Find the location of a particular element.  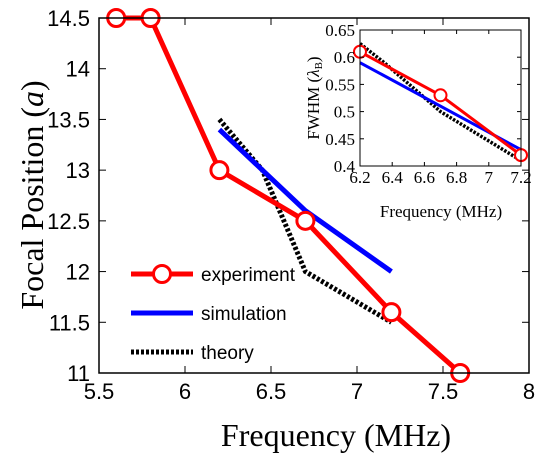

main-x-tick-label: 5.5 is located at coordinates (99, 391).